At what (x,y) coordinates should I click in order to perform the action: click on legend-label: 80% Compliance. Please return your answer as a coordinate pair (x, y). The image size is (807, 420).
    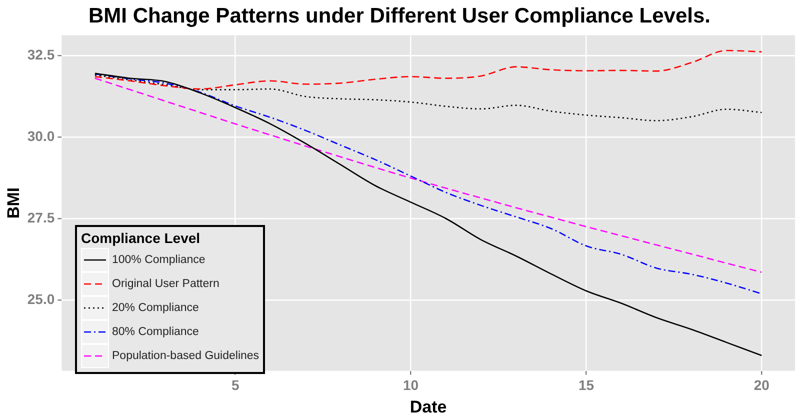
    Looking at the image, I should click on (155, 332).